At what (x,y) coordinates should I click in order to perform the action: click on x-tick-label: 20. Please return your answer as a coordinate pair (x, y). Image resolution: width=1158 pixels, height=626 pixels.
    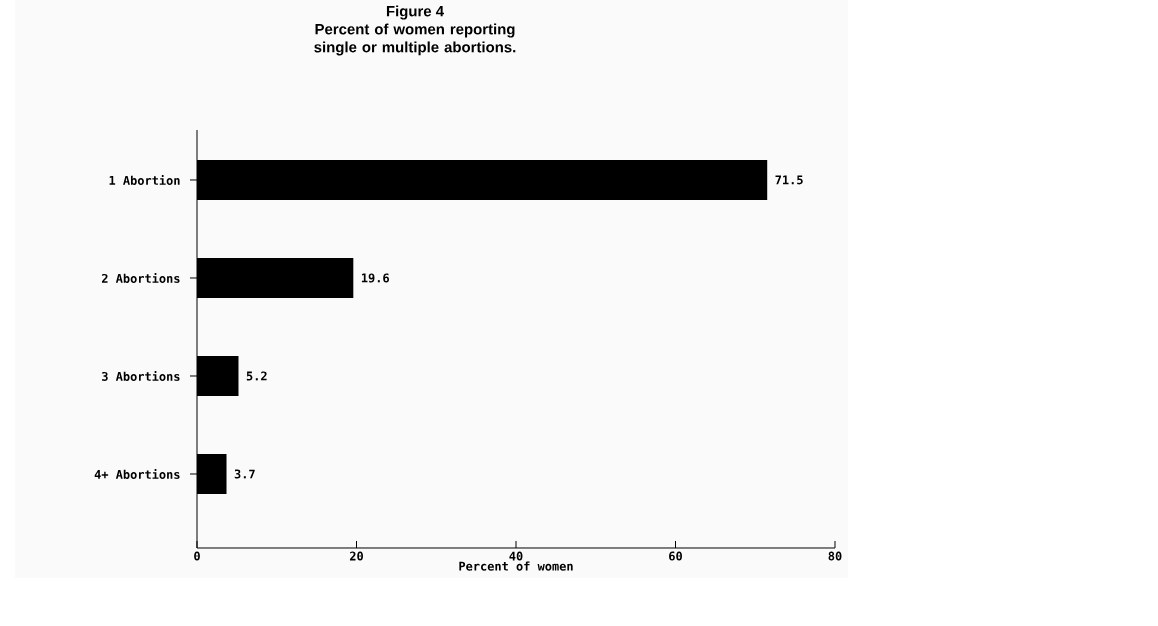
    Looking at the image, I should click on (356, 556).